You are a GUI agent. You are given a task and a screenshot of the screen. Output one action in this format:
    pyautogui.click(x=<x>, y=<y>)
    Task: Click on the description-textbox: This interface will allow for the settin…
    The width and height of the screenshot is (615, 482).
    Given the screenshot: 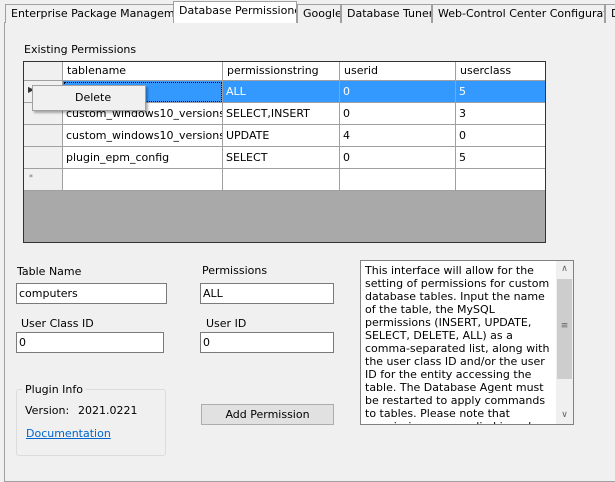 What is the action you would take?
    pyautogui.click(x=467, y=342)
    